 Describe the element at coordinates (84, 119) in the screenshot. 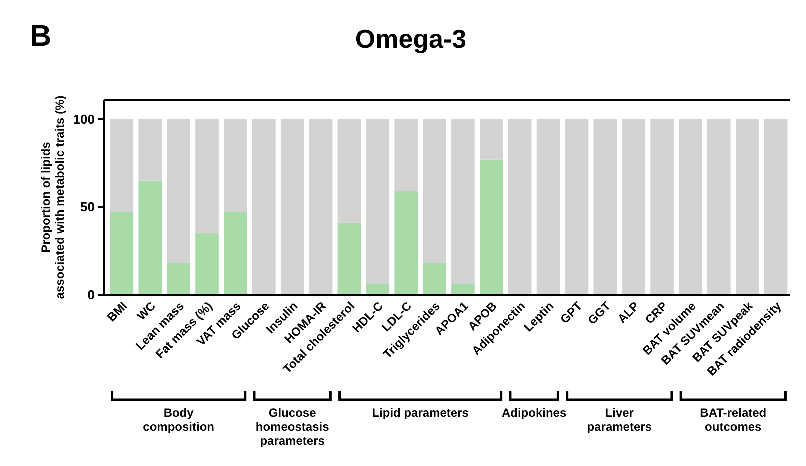

I see `y-tick-label: 100` at that location.